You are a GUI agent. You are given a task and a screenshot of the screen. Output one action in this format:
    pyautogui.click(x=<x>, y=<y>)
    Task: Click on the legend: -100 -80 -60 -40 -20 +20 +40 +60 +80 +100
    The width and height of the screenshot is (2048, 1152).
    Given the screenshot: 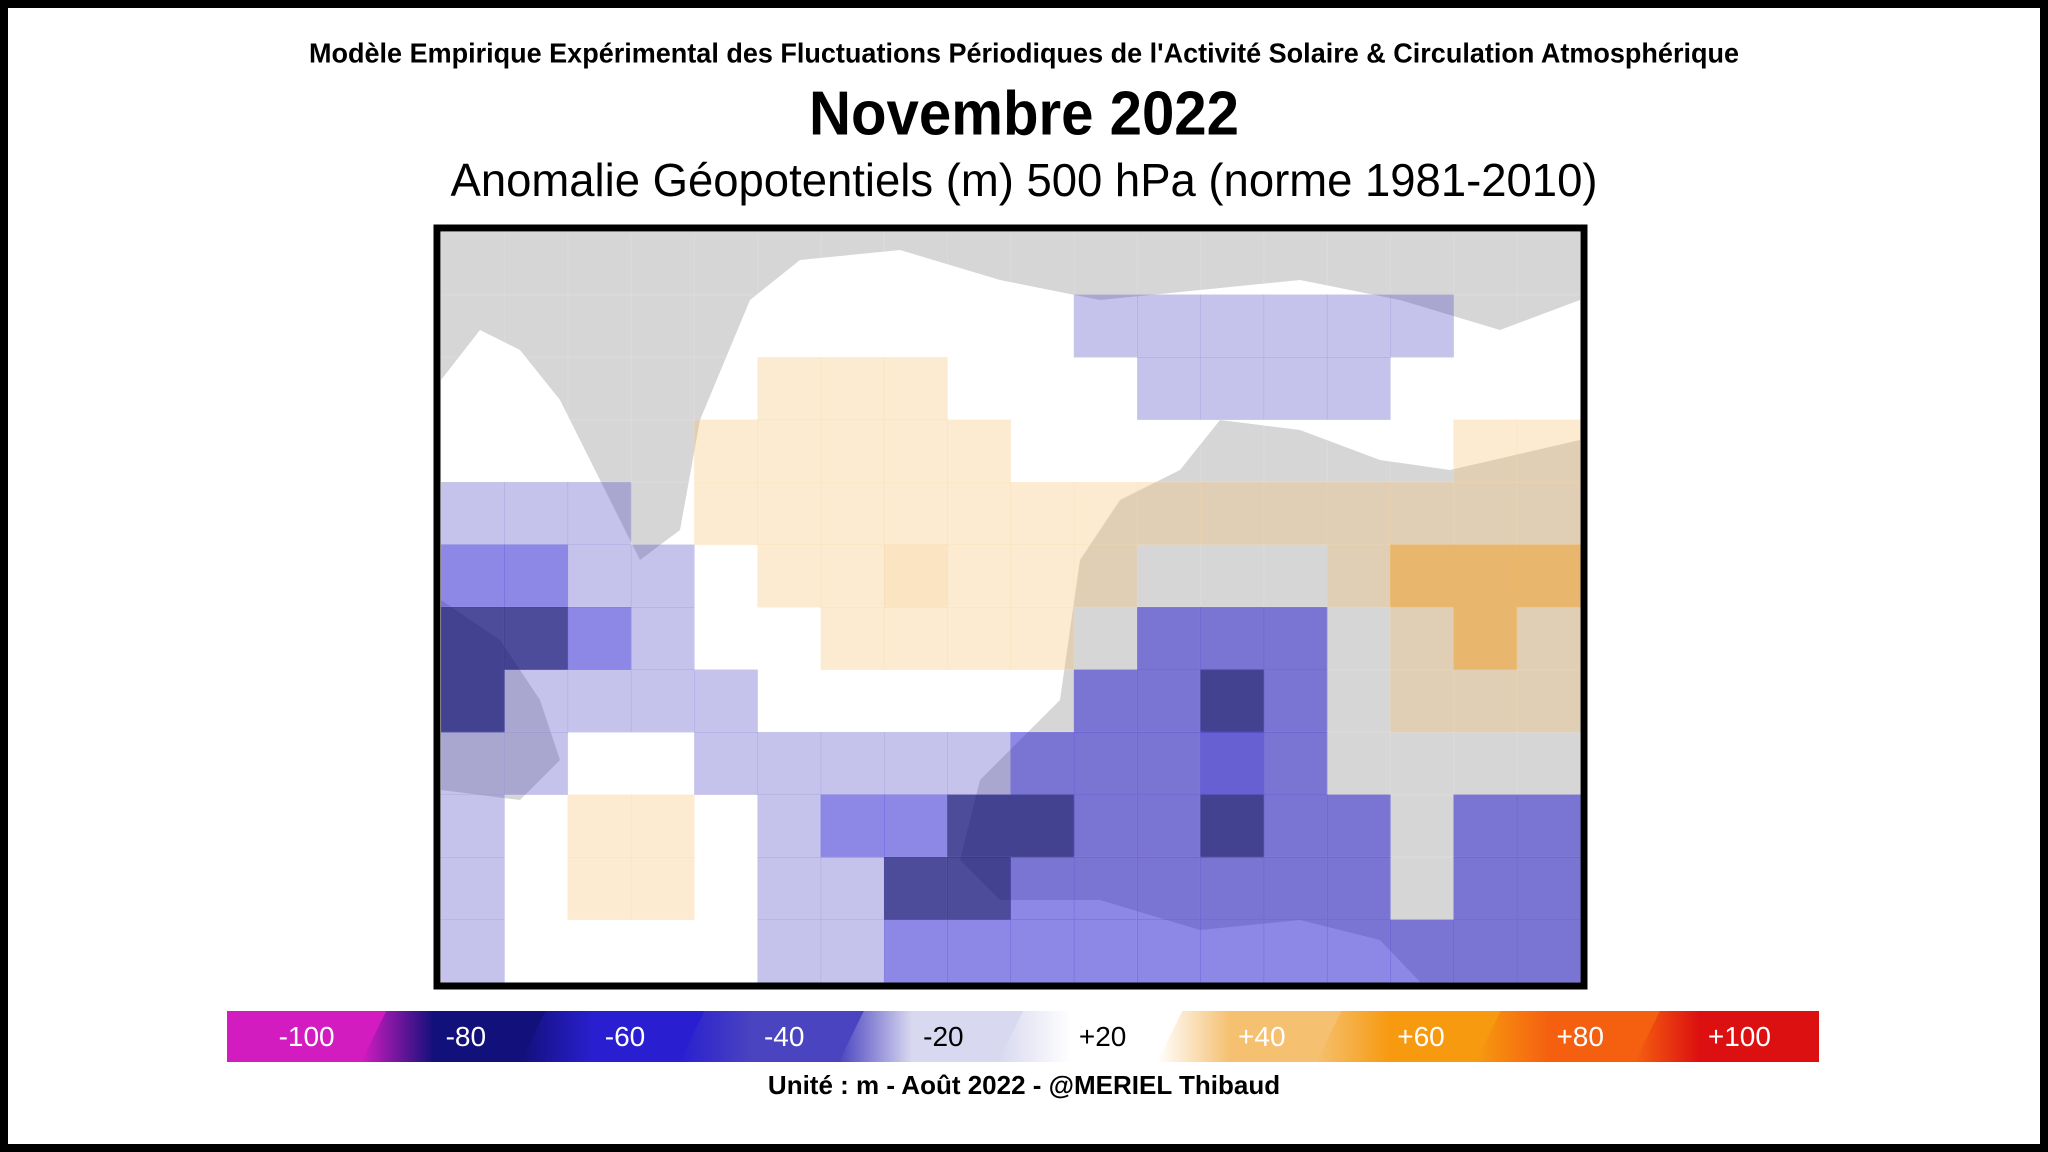 What is the action you would take?
    pyautogui.click(x=1023, y=1036)
    